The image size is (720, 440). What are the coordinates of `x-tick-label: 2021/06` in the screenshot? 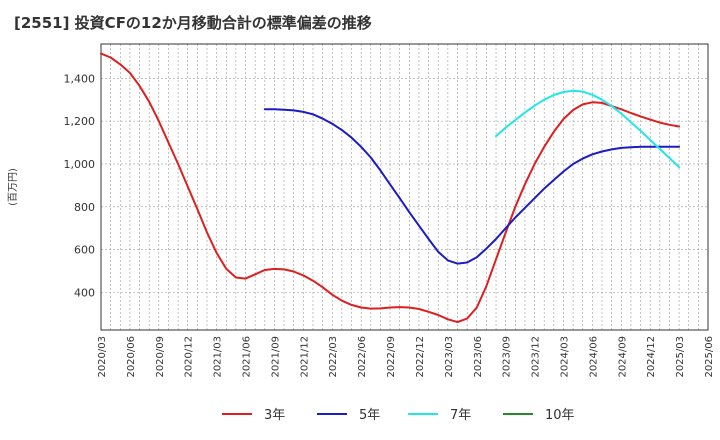 It's located at (247, 357).